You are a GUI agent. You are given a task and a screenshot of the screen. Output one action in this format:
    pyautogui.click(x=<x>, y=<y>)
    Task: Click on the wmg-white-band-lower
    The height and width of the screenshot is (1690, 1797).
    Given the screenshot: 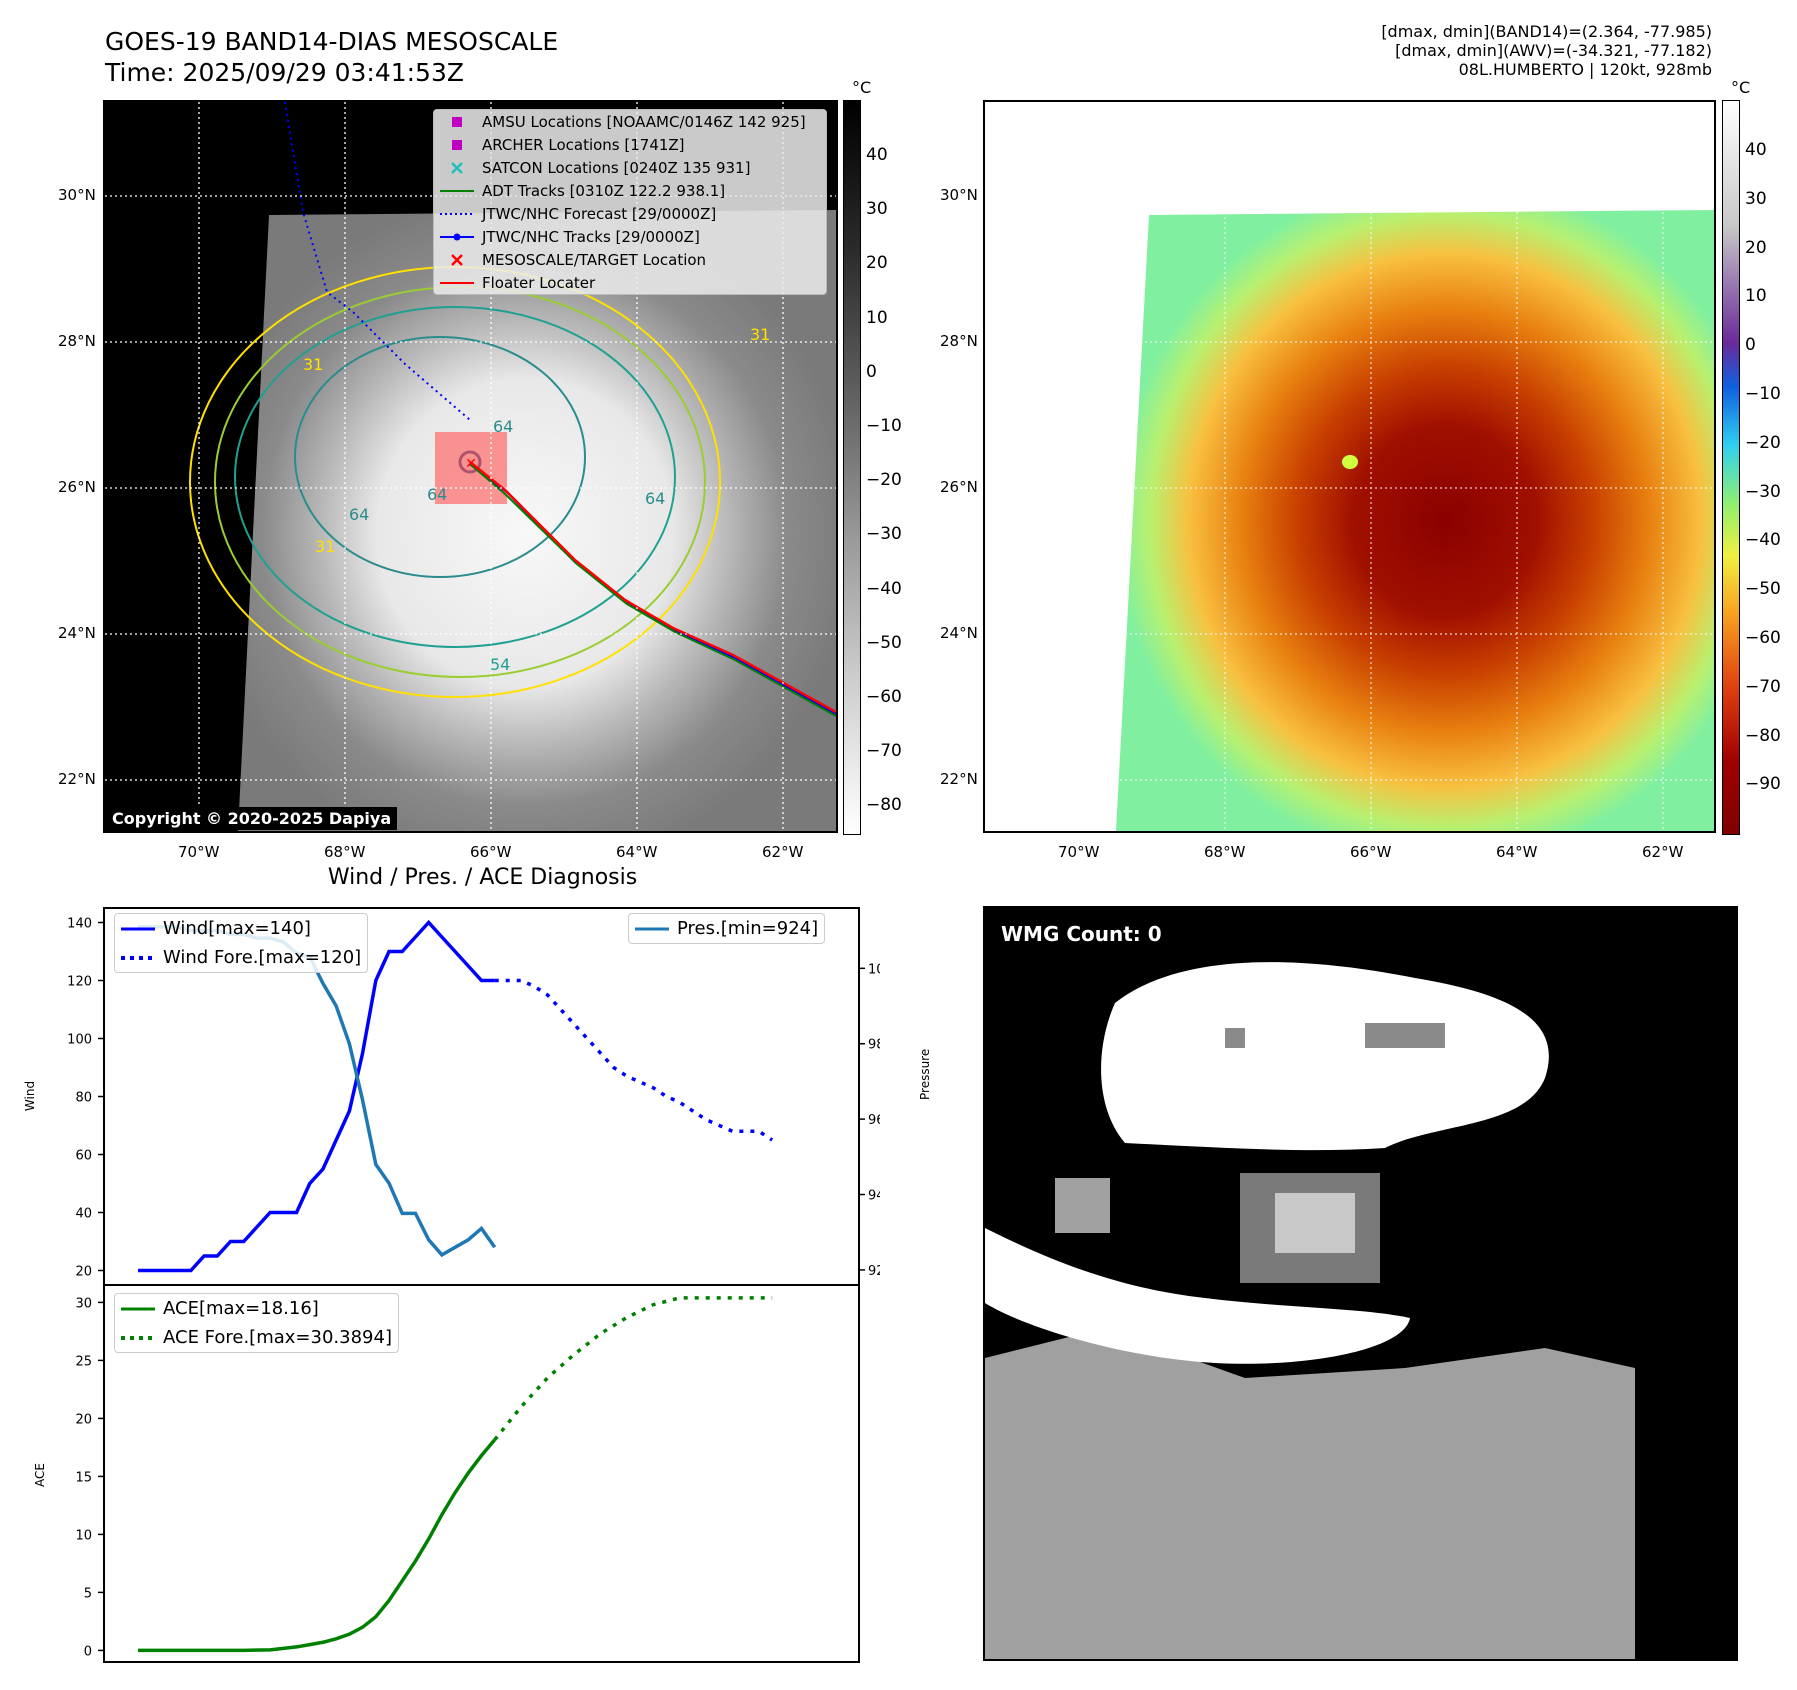 What is the action you would take?
    pyautogui.click(x=1197, y=1296)
    